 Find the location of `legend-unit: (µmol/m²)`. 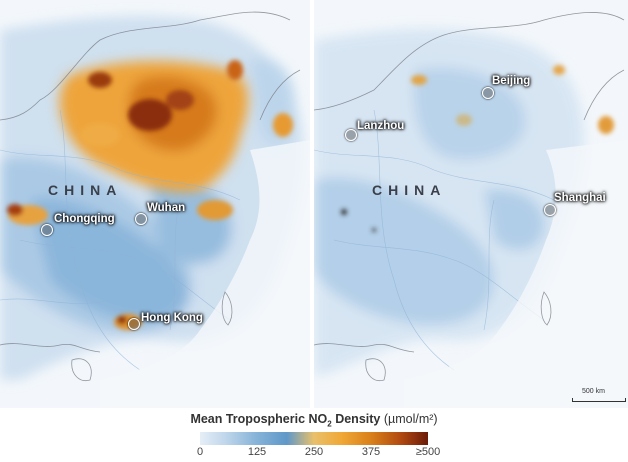

legend-unit: (µmol/m²) is located at coordinates (410, 419).